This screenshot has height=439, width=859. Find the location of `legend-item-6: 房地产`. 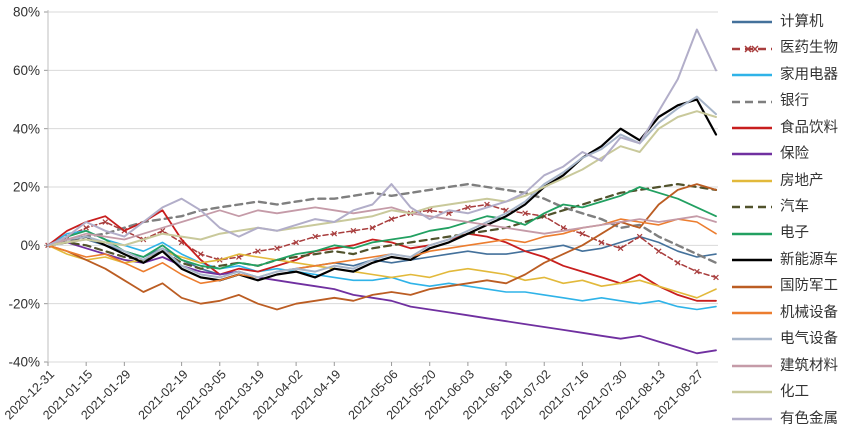

legend-item-6: 房地产 is located at coordinates (784, 181).